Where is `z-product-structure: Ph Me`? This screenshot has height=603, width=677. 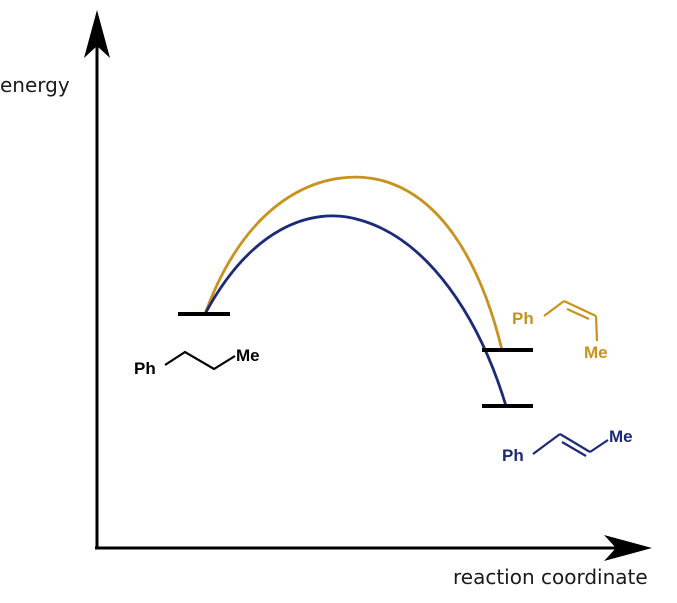
z-product-structure: Ph Me is located at coordinates (560, 331).